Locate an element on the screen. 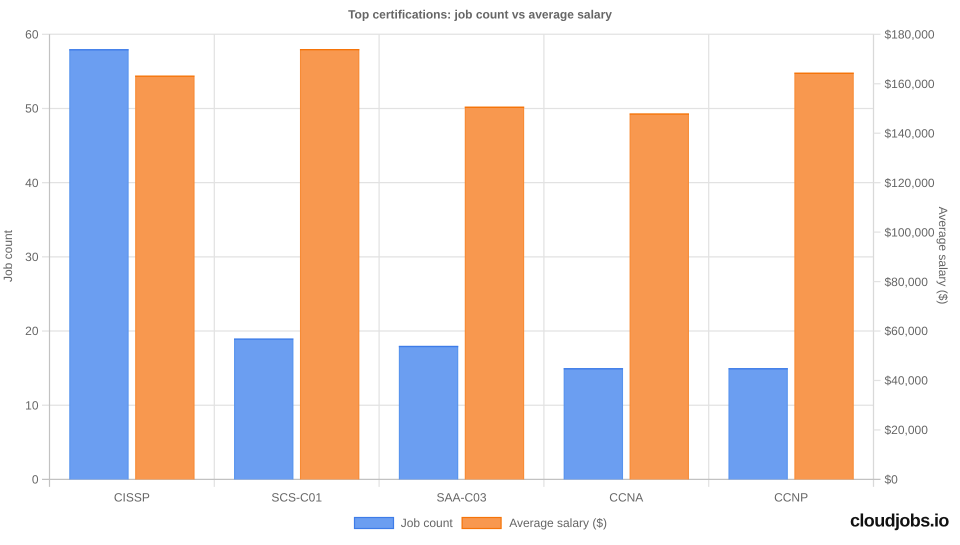 Image resolution: width=960 pixels, height=545 pixels. svg-text: $0 is located at coordinates (892, 480).